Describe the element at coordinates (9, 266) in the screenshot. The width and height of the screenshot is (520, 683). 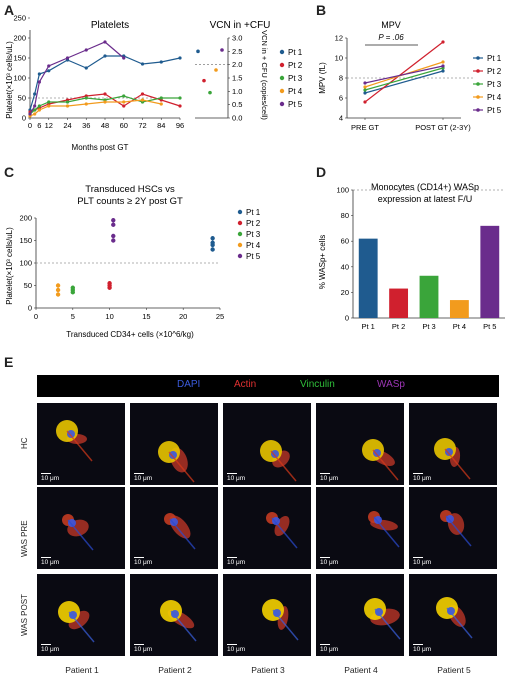
I see `panel-c-ylabel: Platelet(×10³ cells/uL)` at that location.